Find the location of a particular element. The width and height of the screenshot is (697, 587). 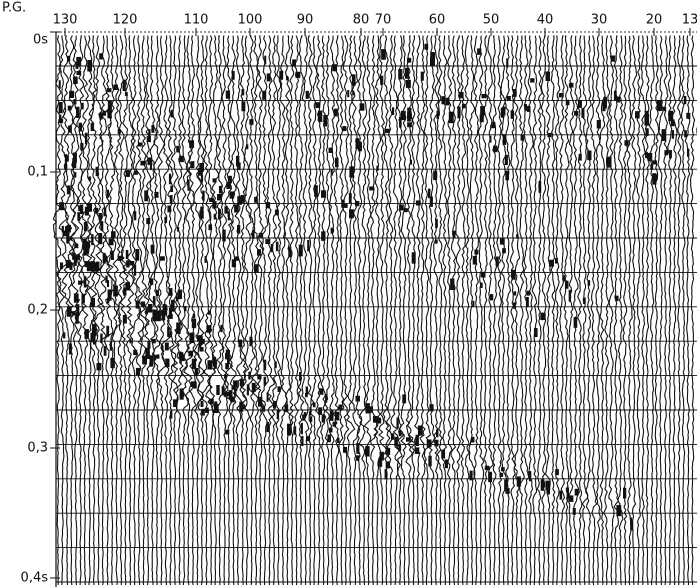

station-label: 50 is located at coordinates (491, 20).